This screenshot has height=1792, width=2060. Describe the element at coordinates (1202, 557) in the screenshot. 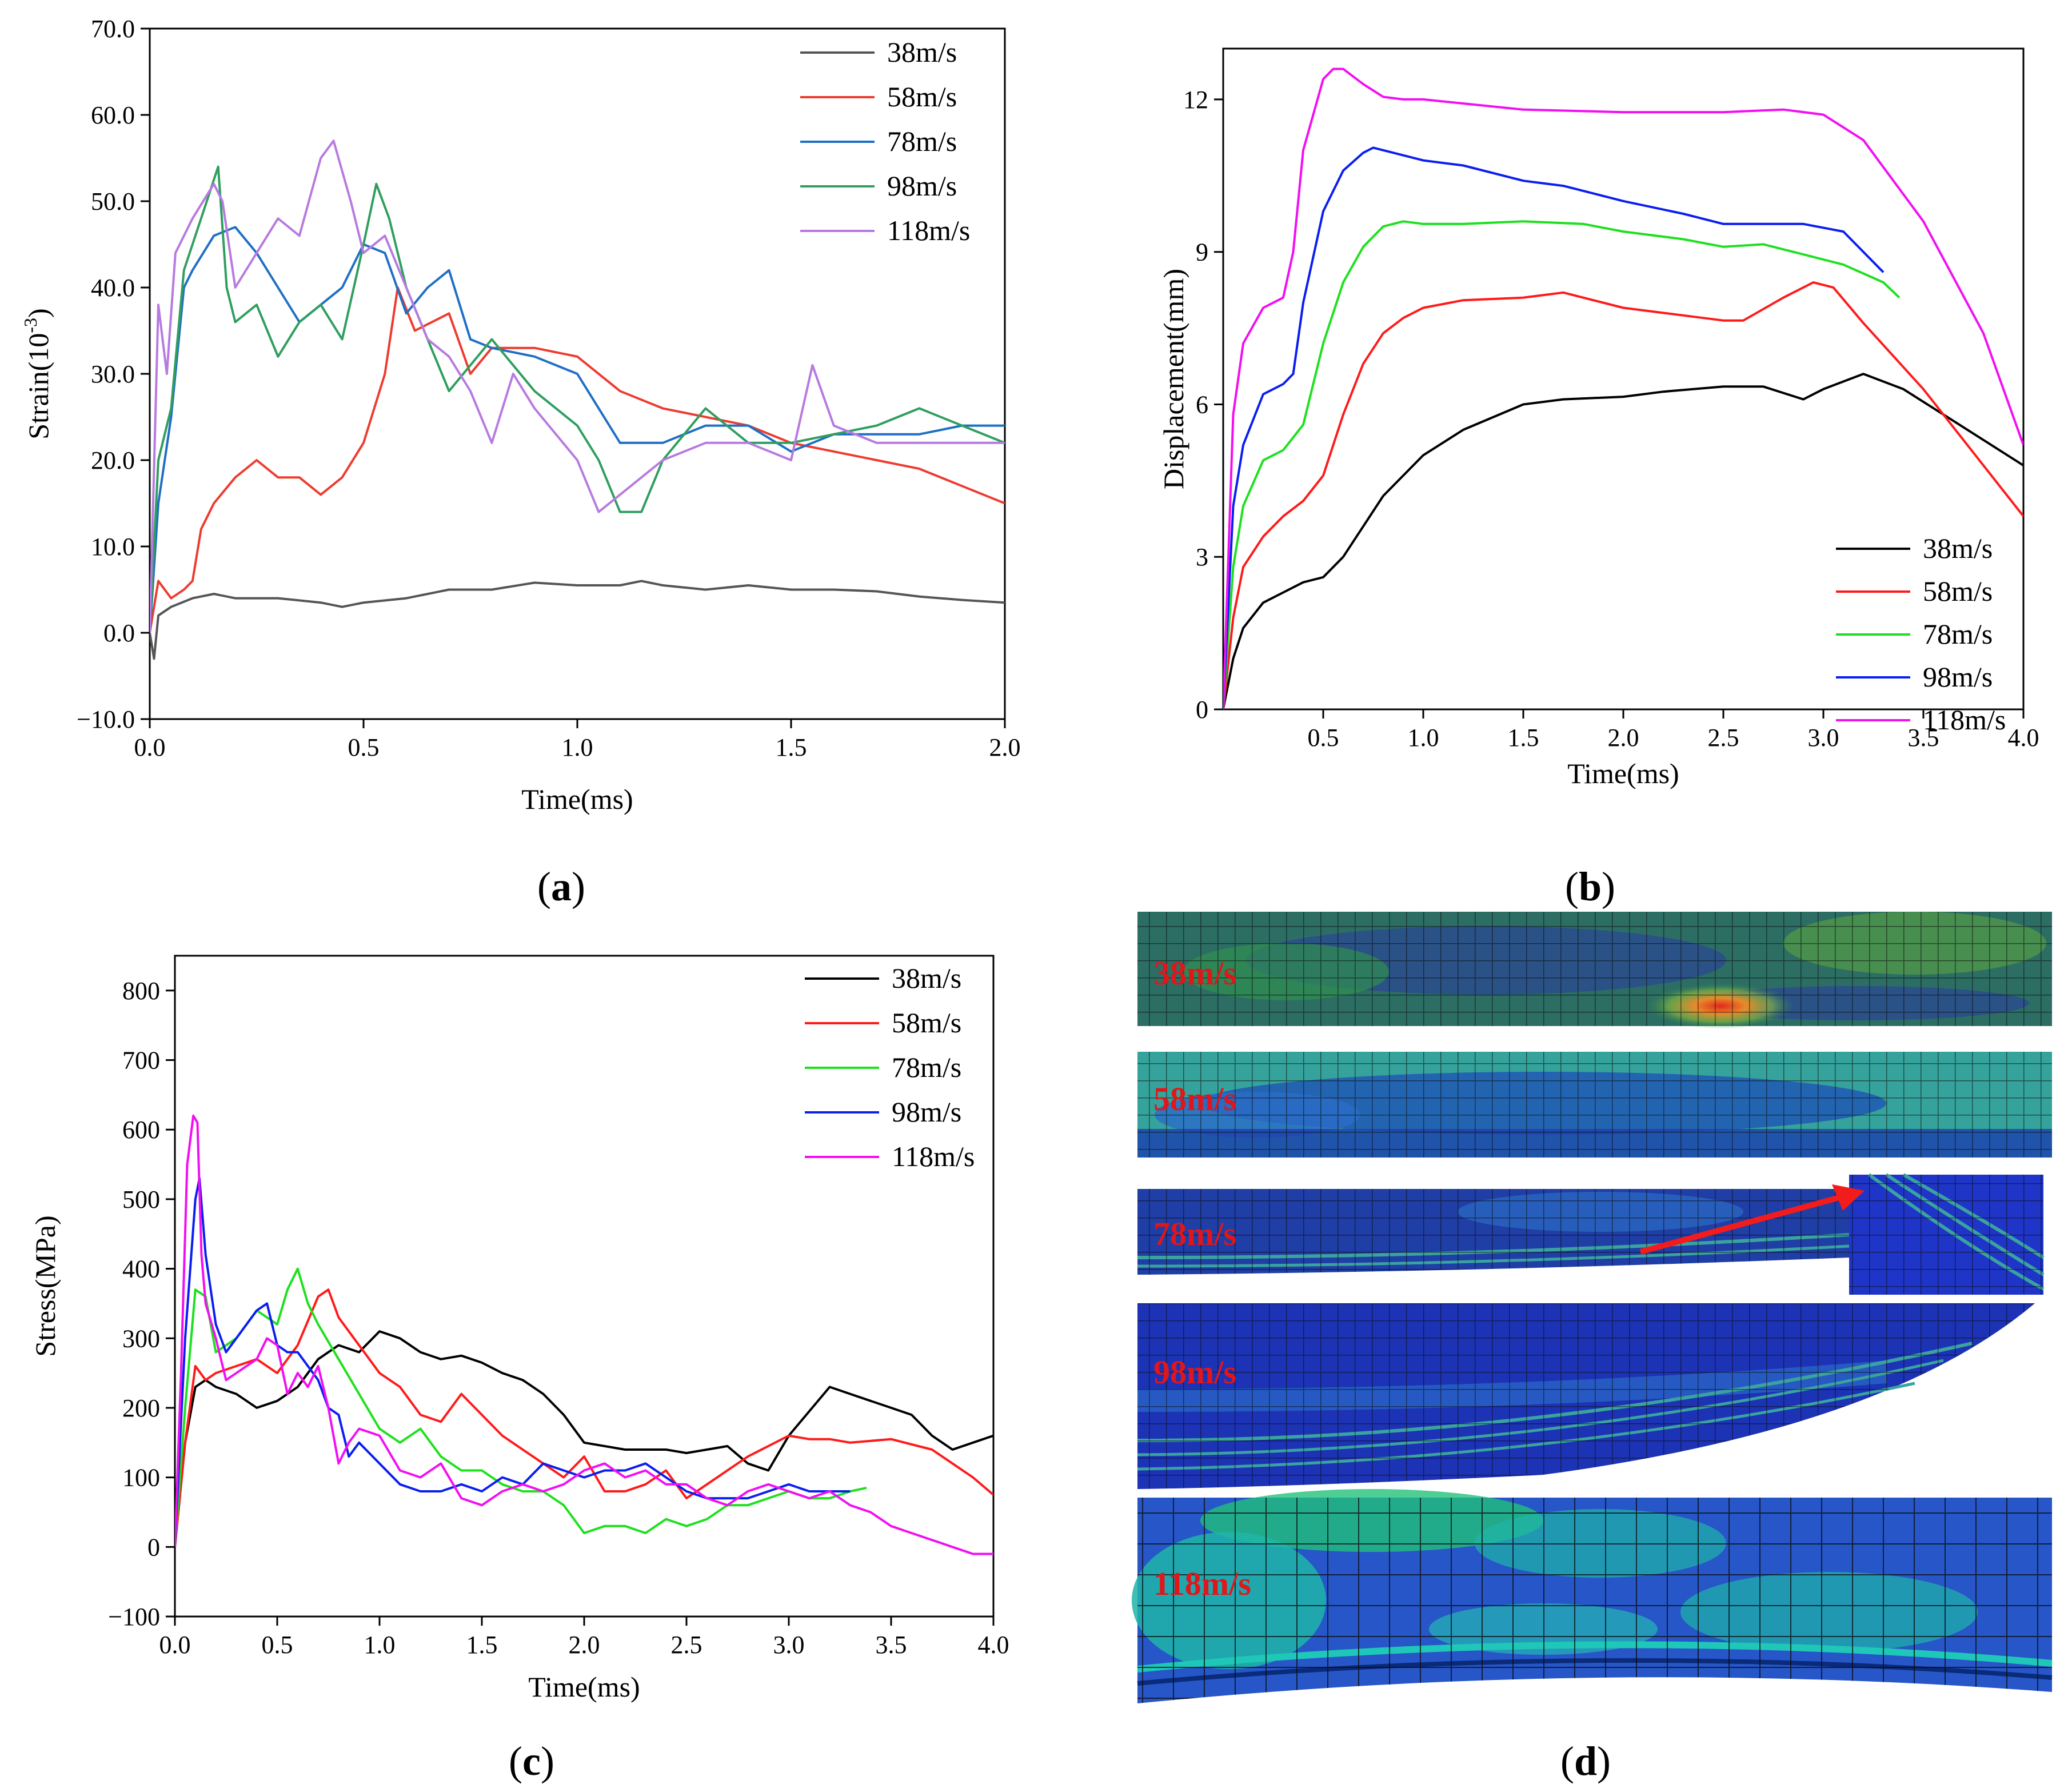

I see `y-tick-label: 3` at that location.